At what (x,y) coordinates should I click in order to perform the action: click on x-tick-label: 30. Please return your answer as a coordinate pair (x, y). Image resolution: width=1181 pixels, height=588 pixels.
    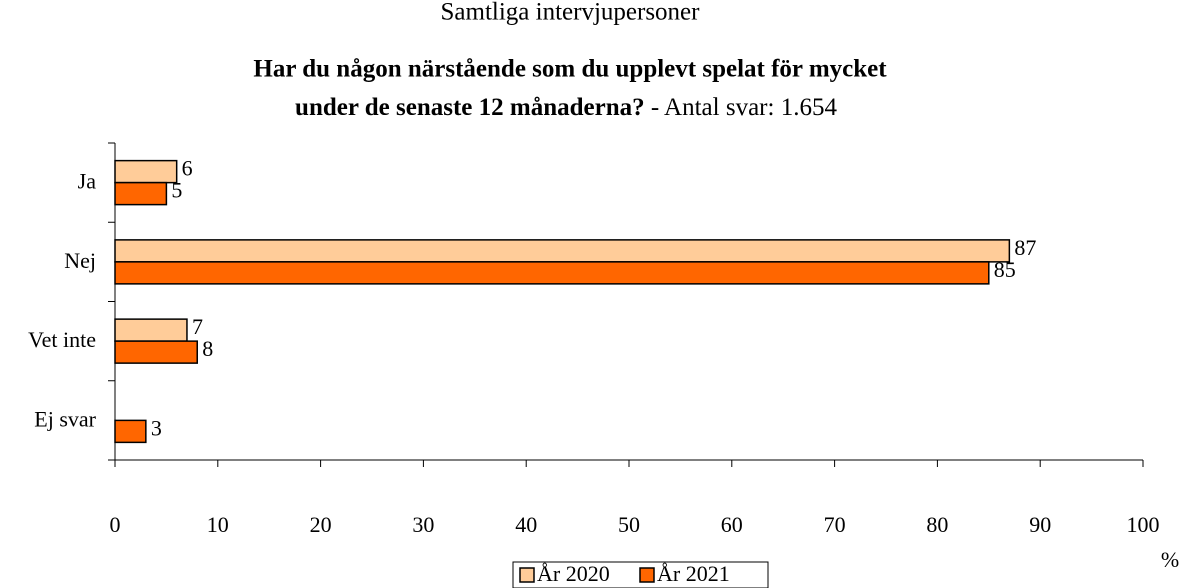
    Looking at the image, I should click on (423, 524).